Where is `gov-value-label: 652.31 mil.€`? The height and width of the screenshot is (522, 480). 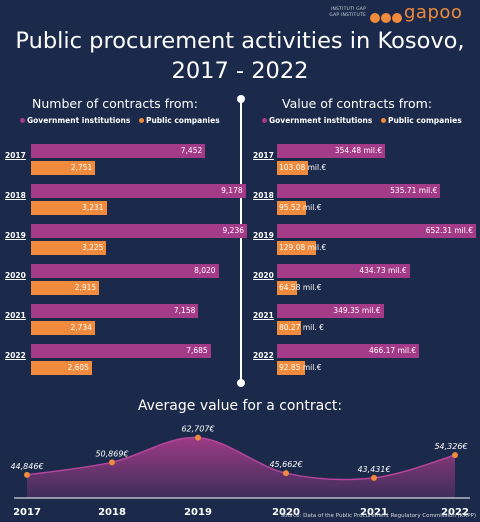
gov-value-label: 652.31 mil.€ is located at coordinates (449, 230).